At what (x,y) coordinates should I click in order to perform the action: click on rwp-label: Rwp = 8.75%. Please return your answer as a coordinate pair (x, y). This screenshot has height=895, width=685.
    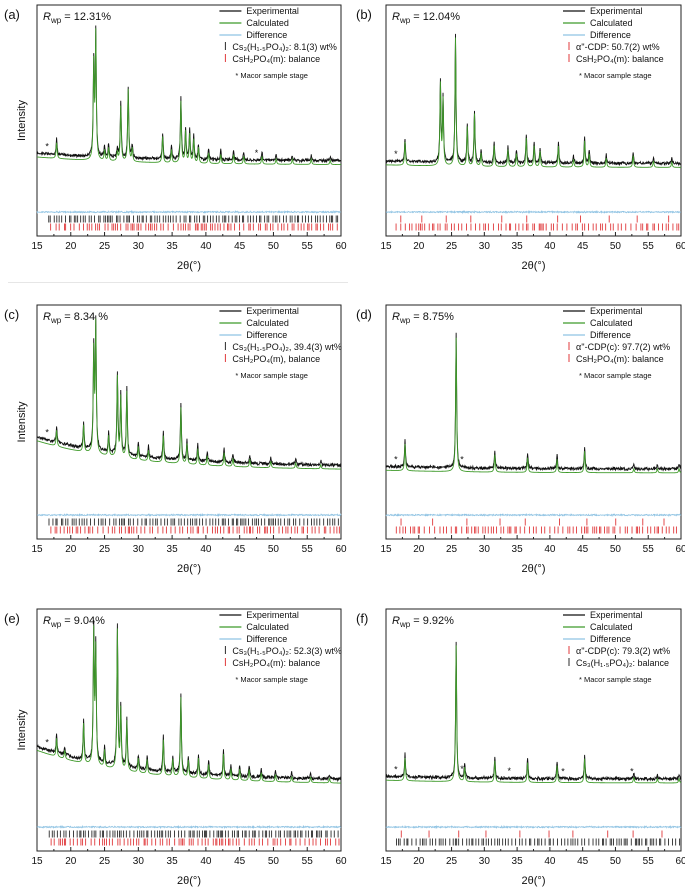
    Looking at the image, I should click on (423, 318).